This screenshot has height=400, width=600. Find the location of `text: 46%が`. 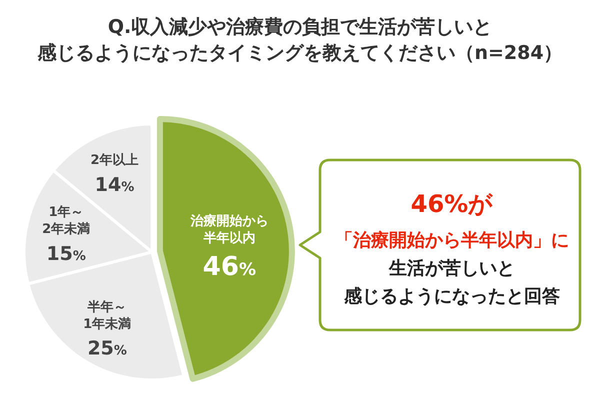

text: 46%が is located at coordinates (452, 204).